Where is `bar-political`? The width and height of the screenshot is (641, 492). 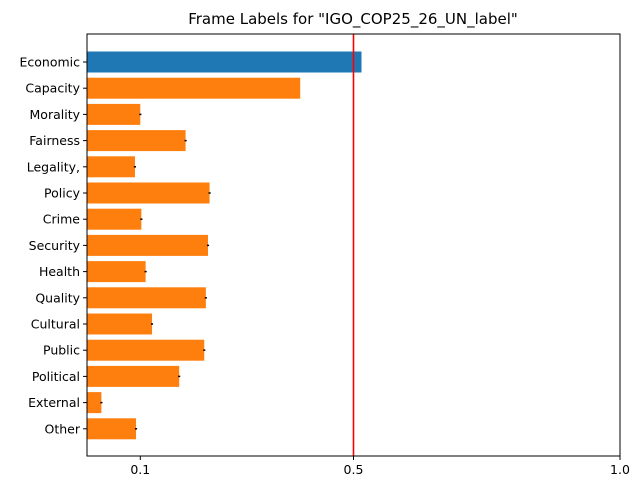
bar-political is located at coordinates (133, 376).